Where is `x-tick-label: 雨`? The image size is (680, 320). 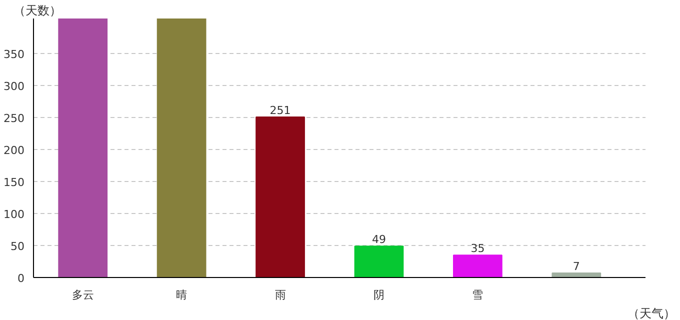 x-tick-label: 雨 is located at coordinates (280, 295).